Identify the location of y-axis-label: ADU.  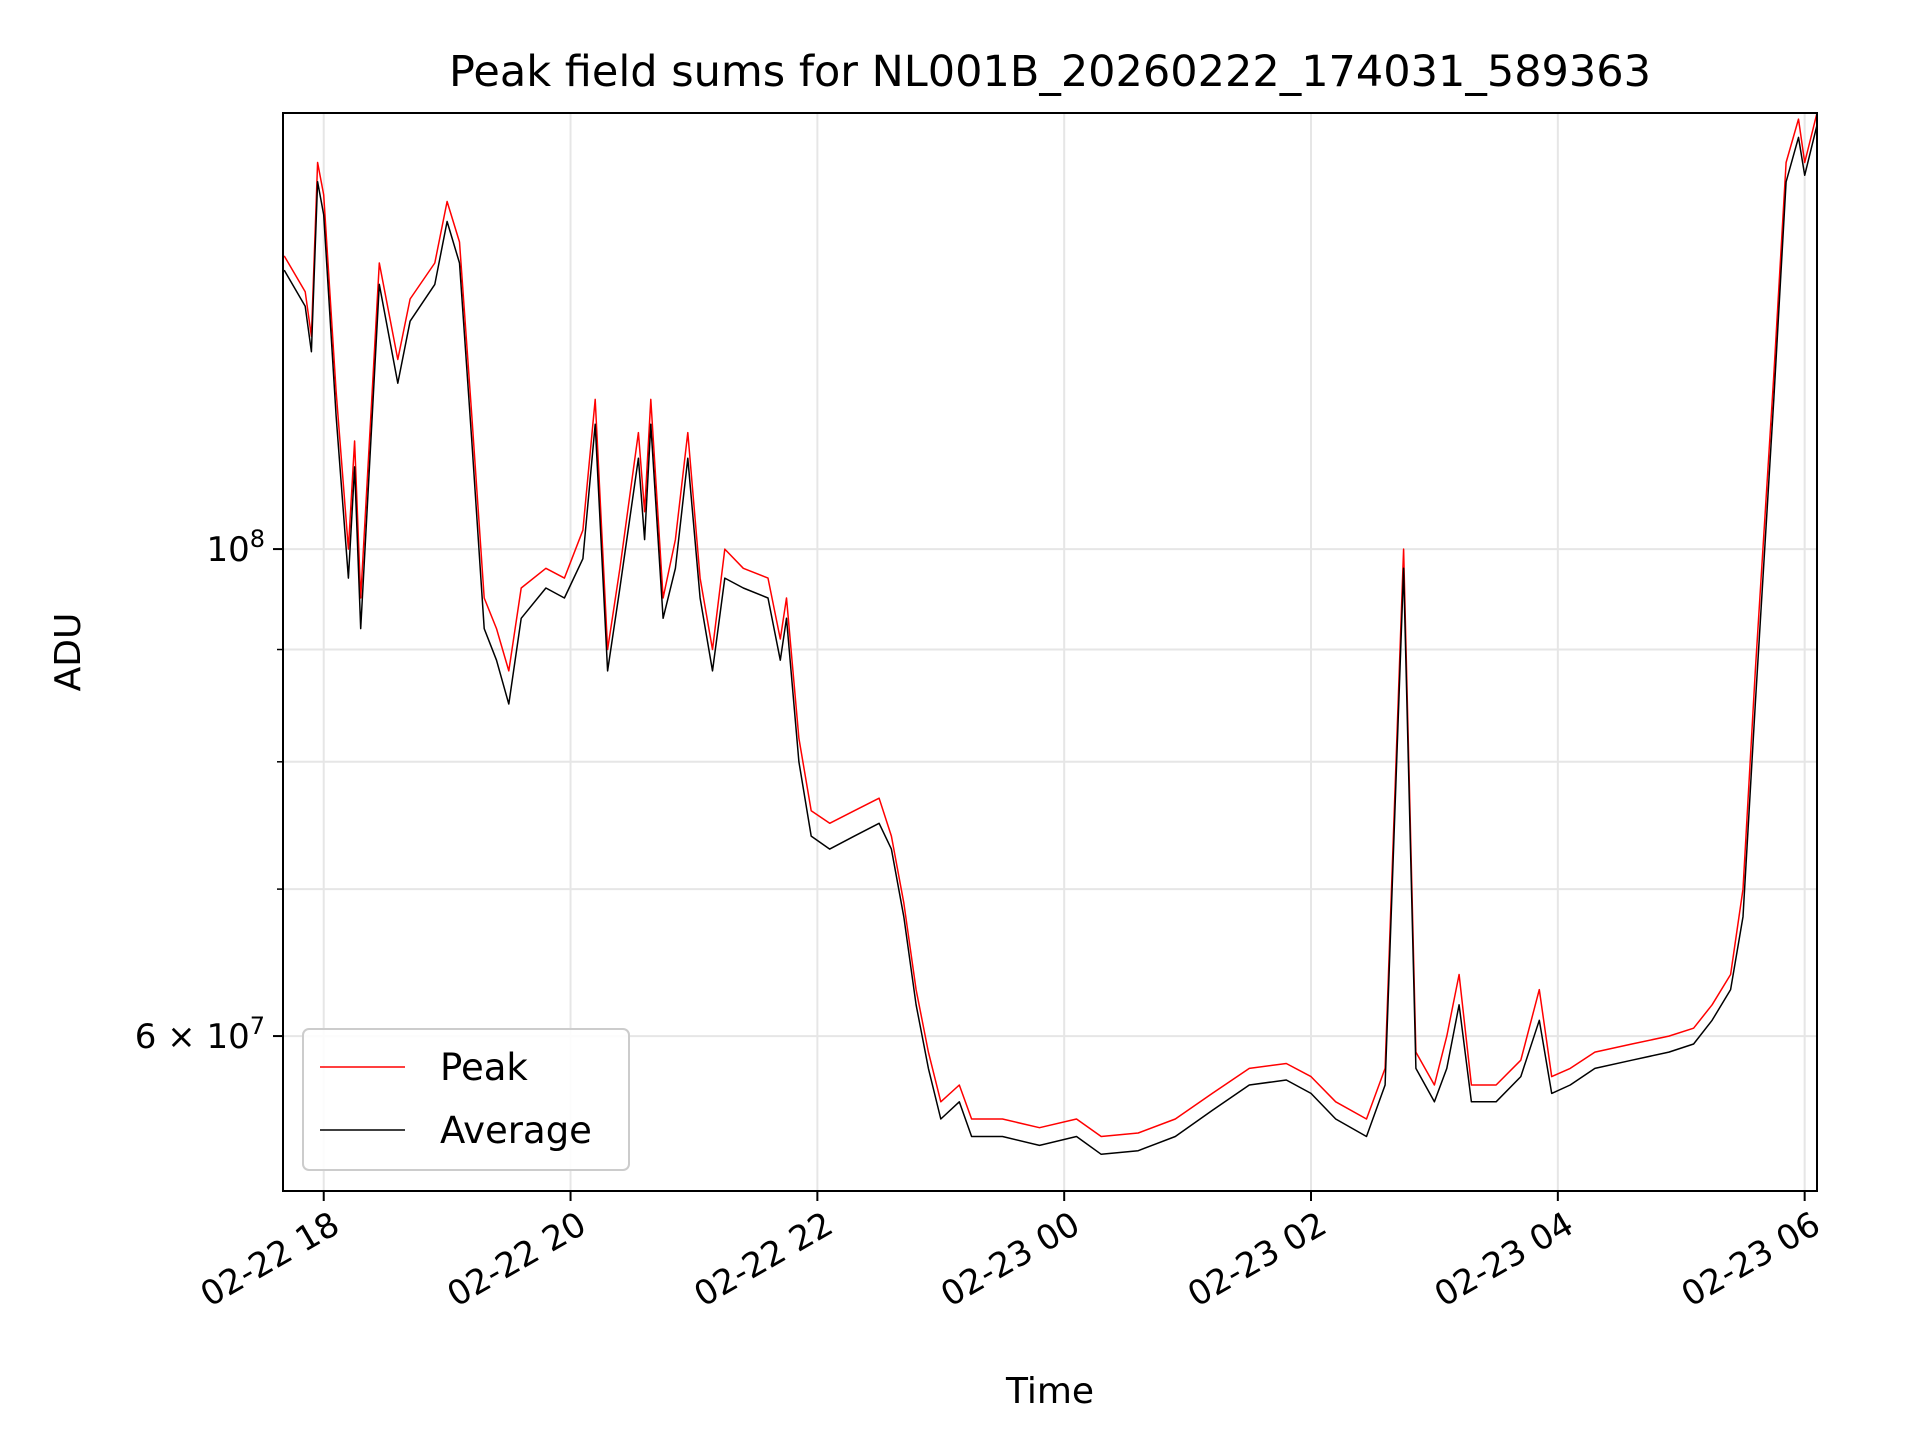
(68, 652).